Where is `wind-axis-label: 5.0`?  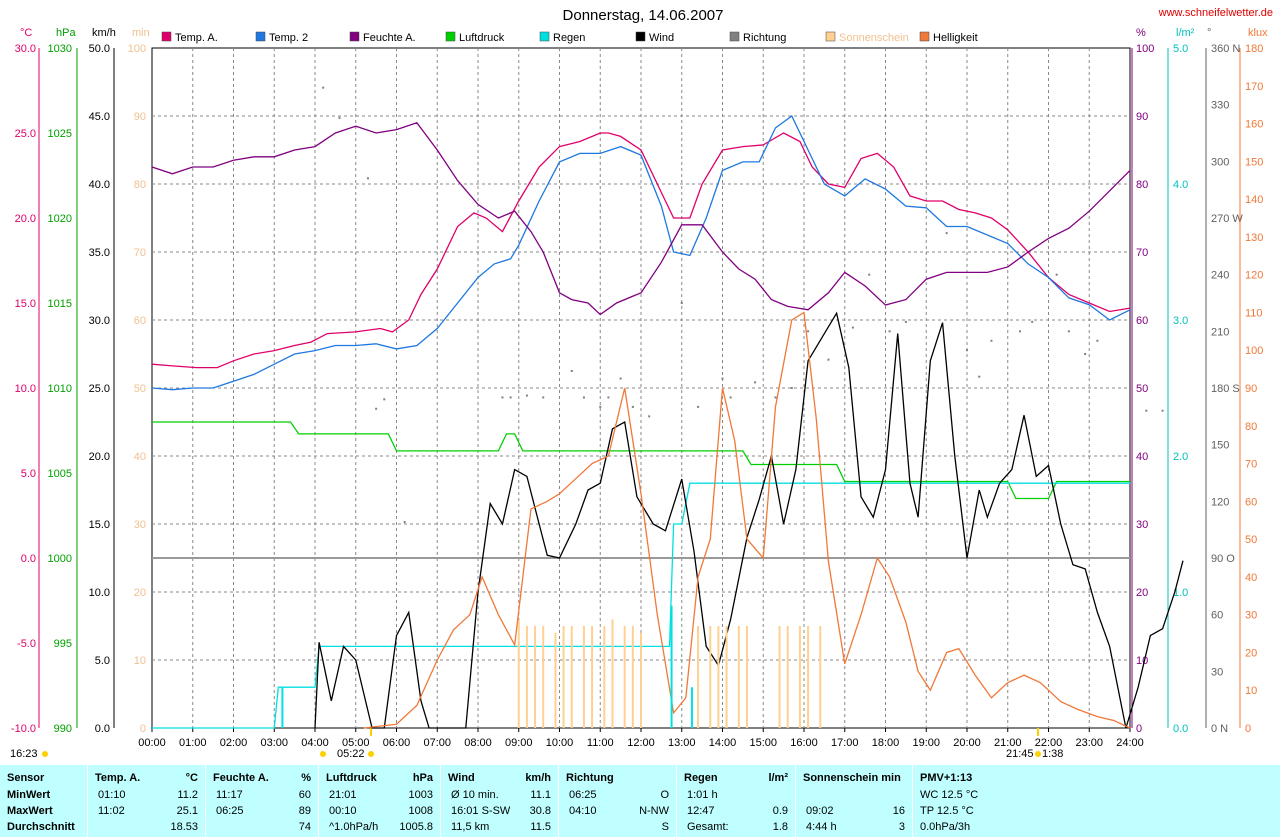 wind-axis-label: 5.0 is located at coordinates (102, 661).